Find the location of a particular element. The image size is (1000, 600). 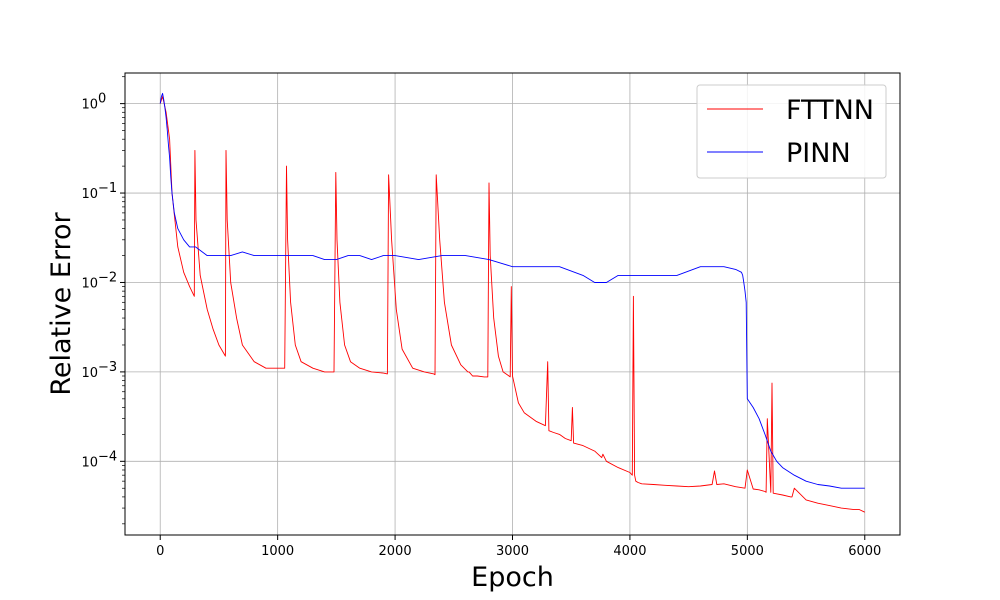

x-axis-title: Epoch is located at coordinates (512, 577).